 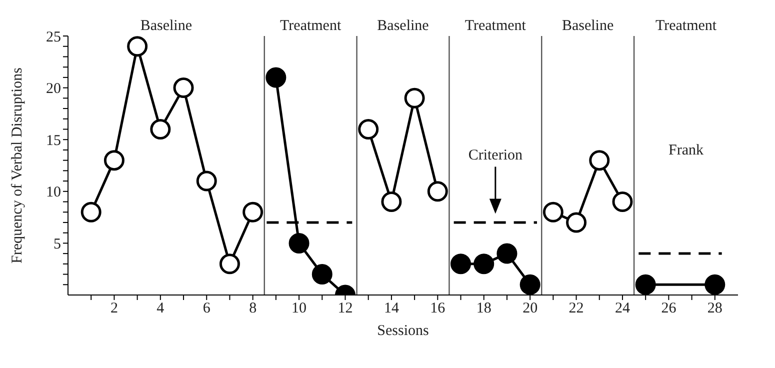 What do you see at coordinates (438, 308) in the screenshot?
I see `x-tick-label: 16` at bounding box center [438, 308].